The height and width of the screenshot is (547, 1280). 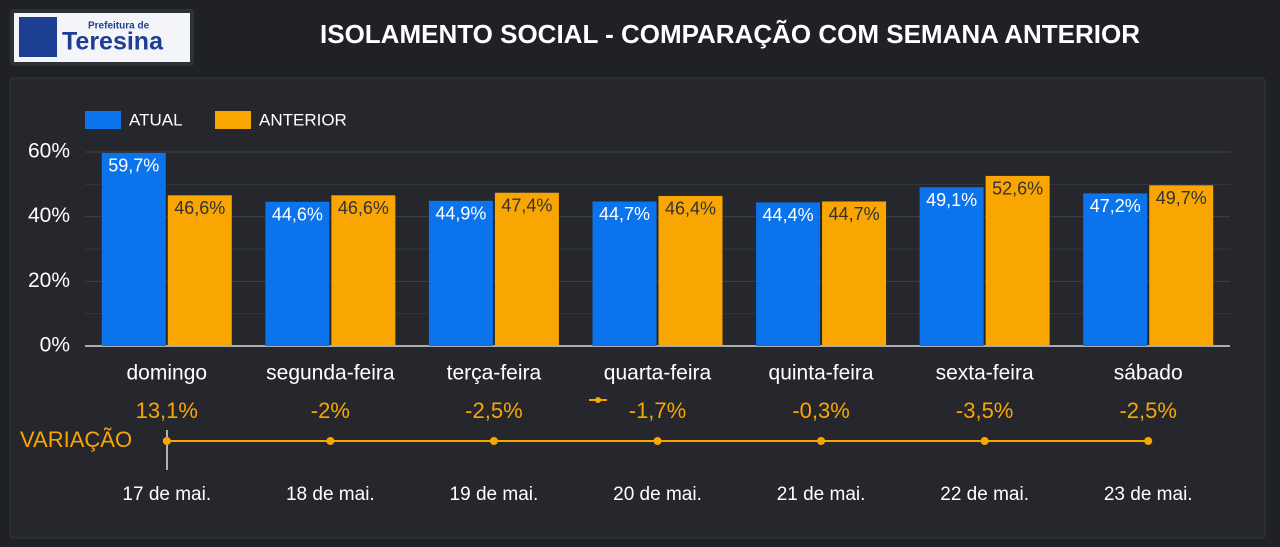 I want to click on legend-label: ATUAL, so click(x=156, y=119).